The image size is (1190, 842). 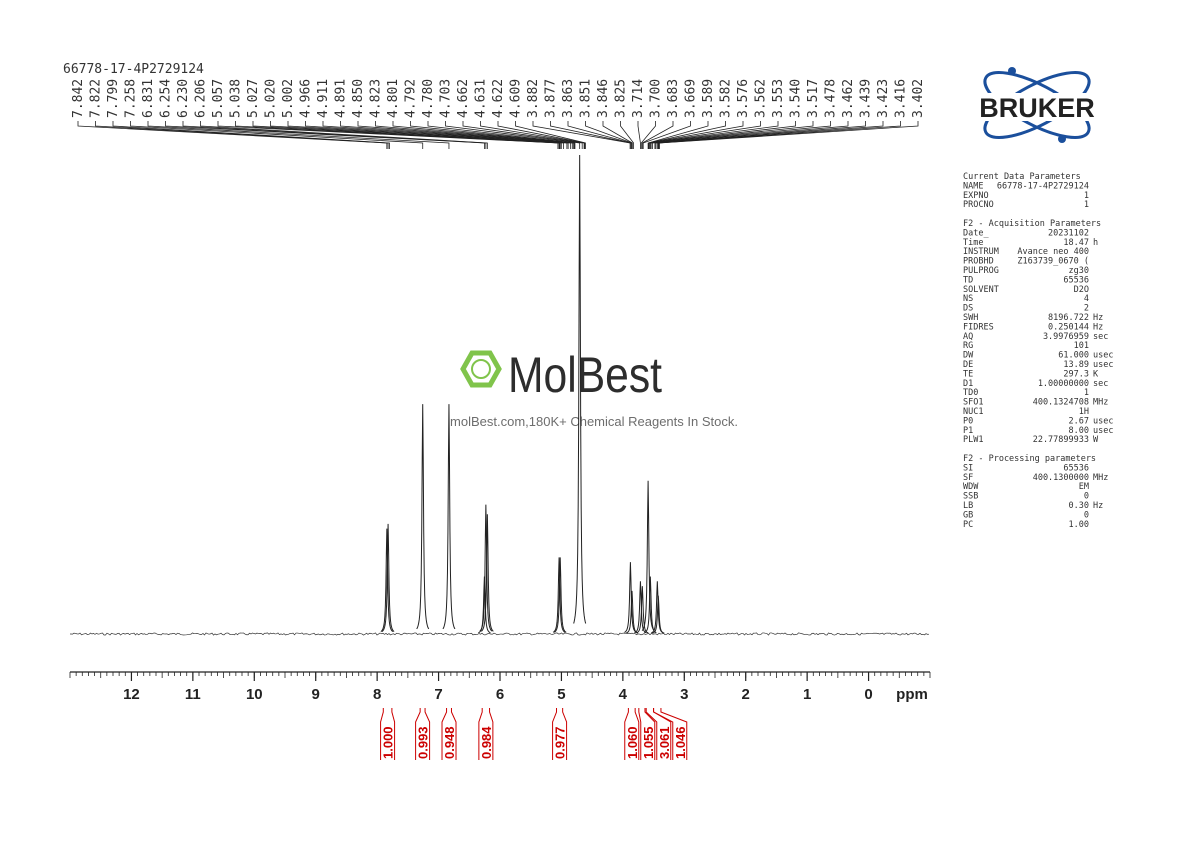 What do you see at coordinates (288, 98) in the screenshot?
I see `peak-label: 5.002` at bounding box center [288, 98].